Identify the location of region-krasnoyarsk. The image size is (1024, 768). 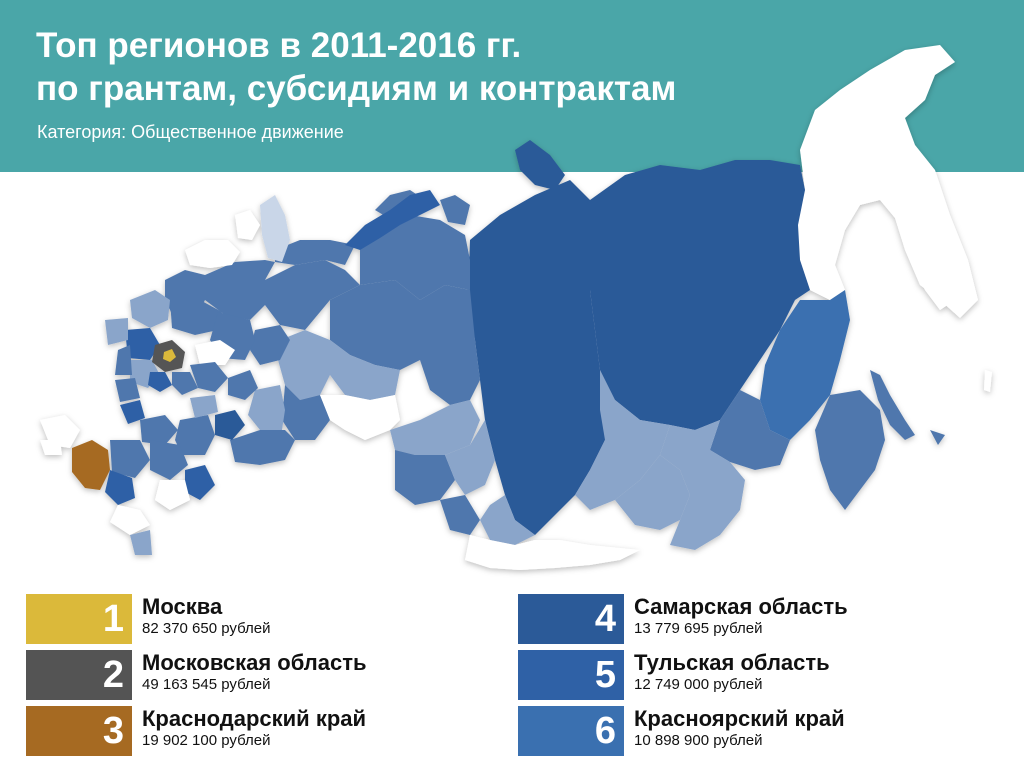
(541, 357).